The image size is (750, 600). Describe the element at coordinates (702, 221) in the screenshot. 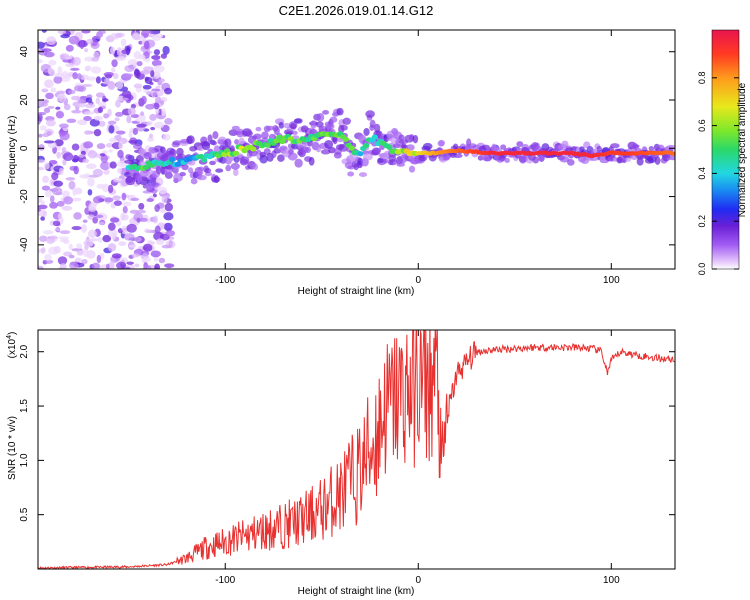

I see `colorbar-tick-label: 0.2` at that location.